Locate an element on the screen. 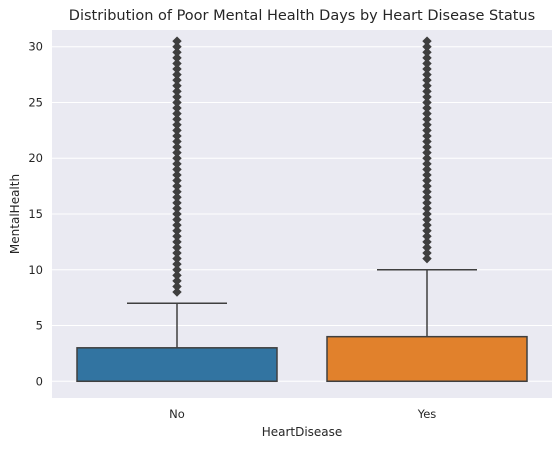 The image size is (558, 449). y-tick-label: 25 is located at coordinates (35, 102).